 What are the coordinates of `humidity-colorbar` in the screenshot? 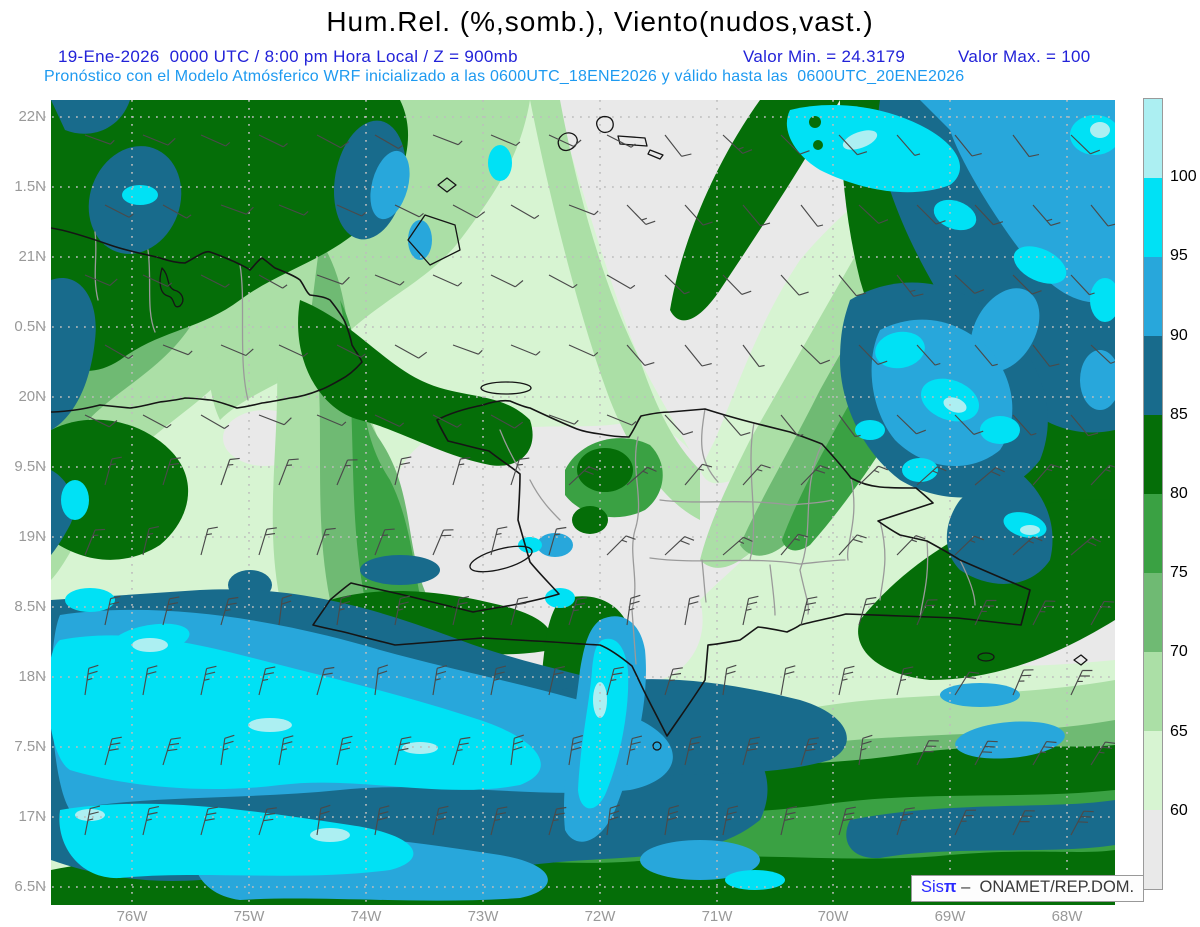 It's located at (1153, 494).